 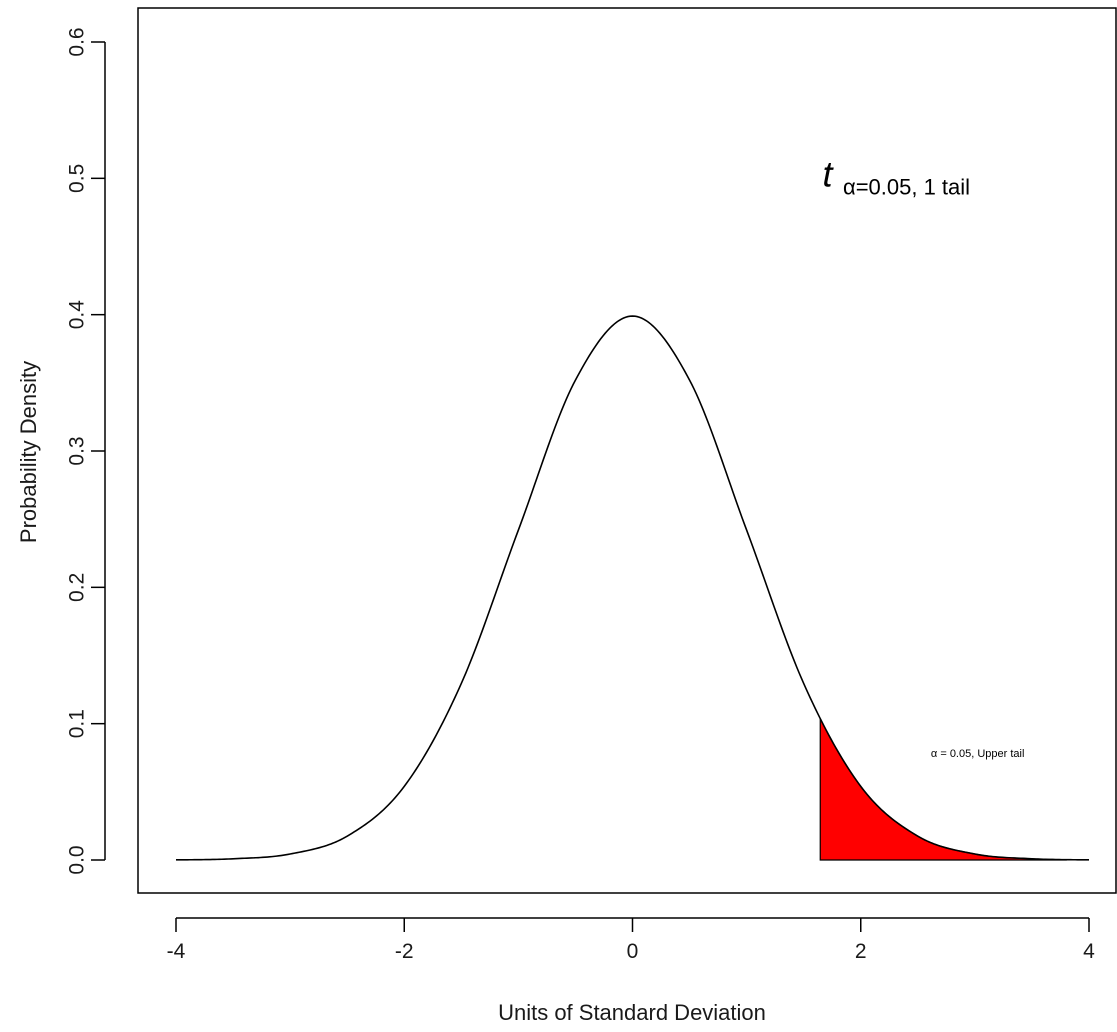 What do you see at coordinates (1089, 951) in the screenshot?
I see `x-tick-label: 4` at bounding box center [1089, 951].